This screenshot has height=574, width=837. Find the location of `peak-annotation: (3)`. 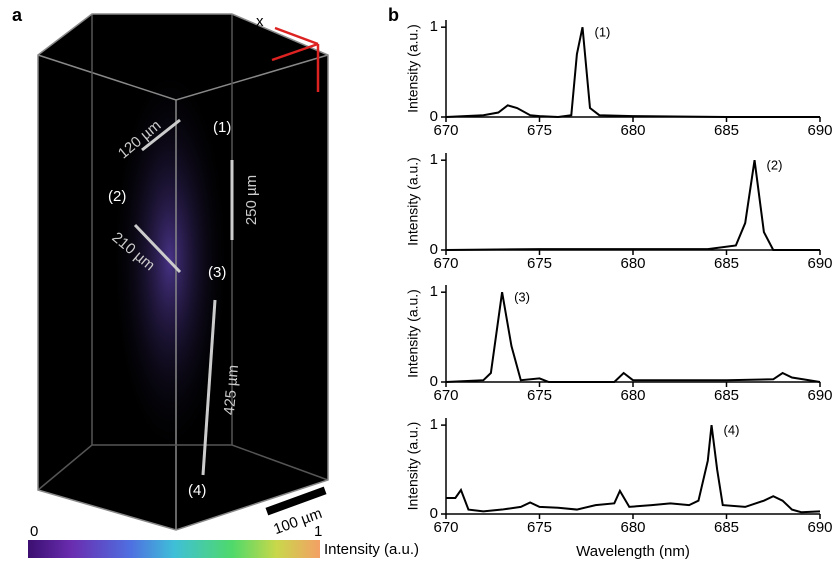

peak-annotation: (3) is located at coordinates (522, 297).